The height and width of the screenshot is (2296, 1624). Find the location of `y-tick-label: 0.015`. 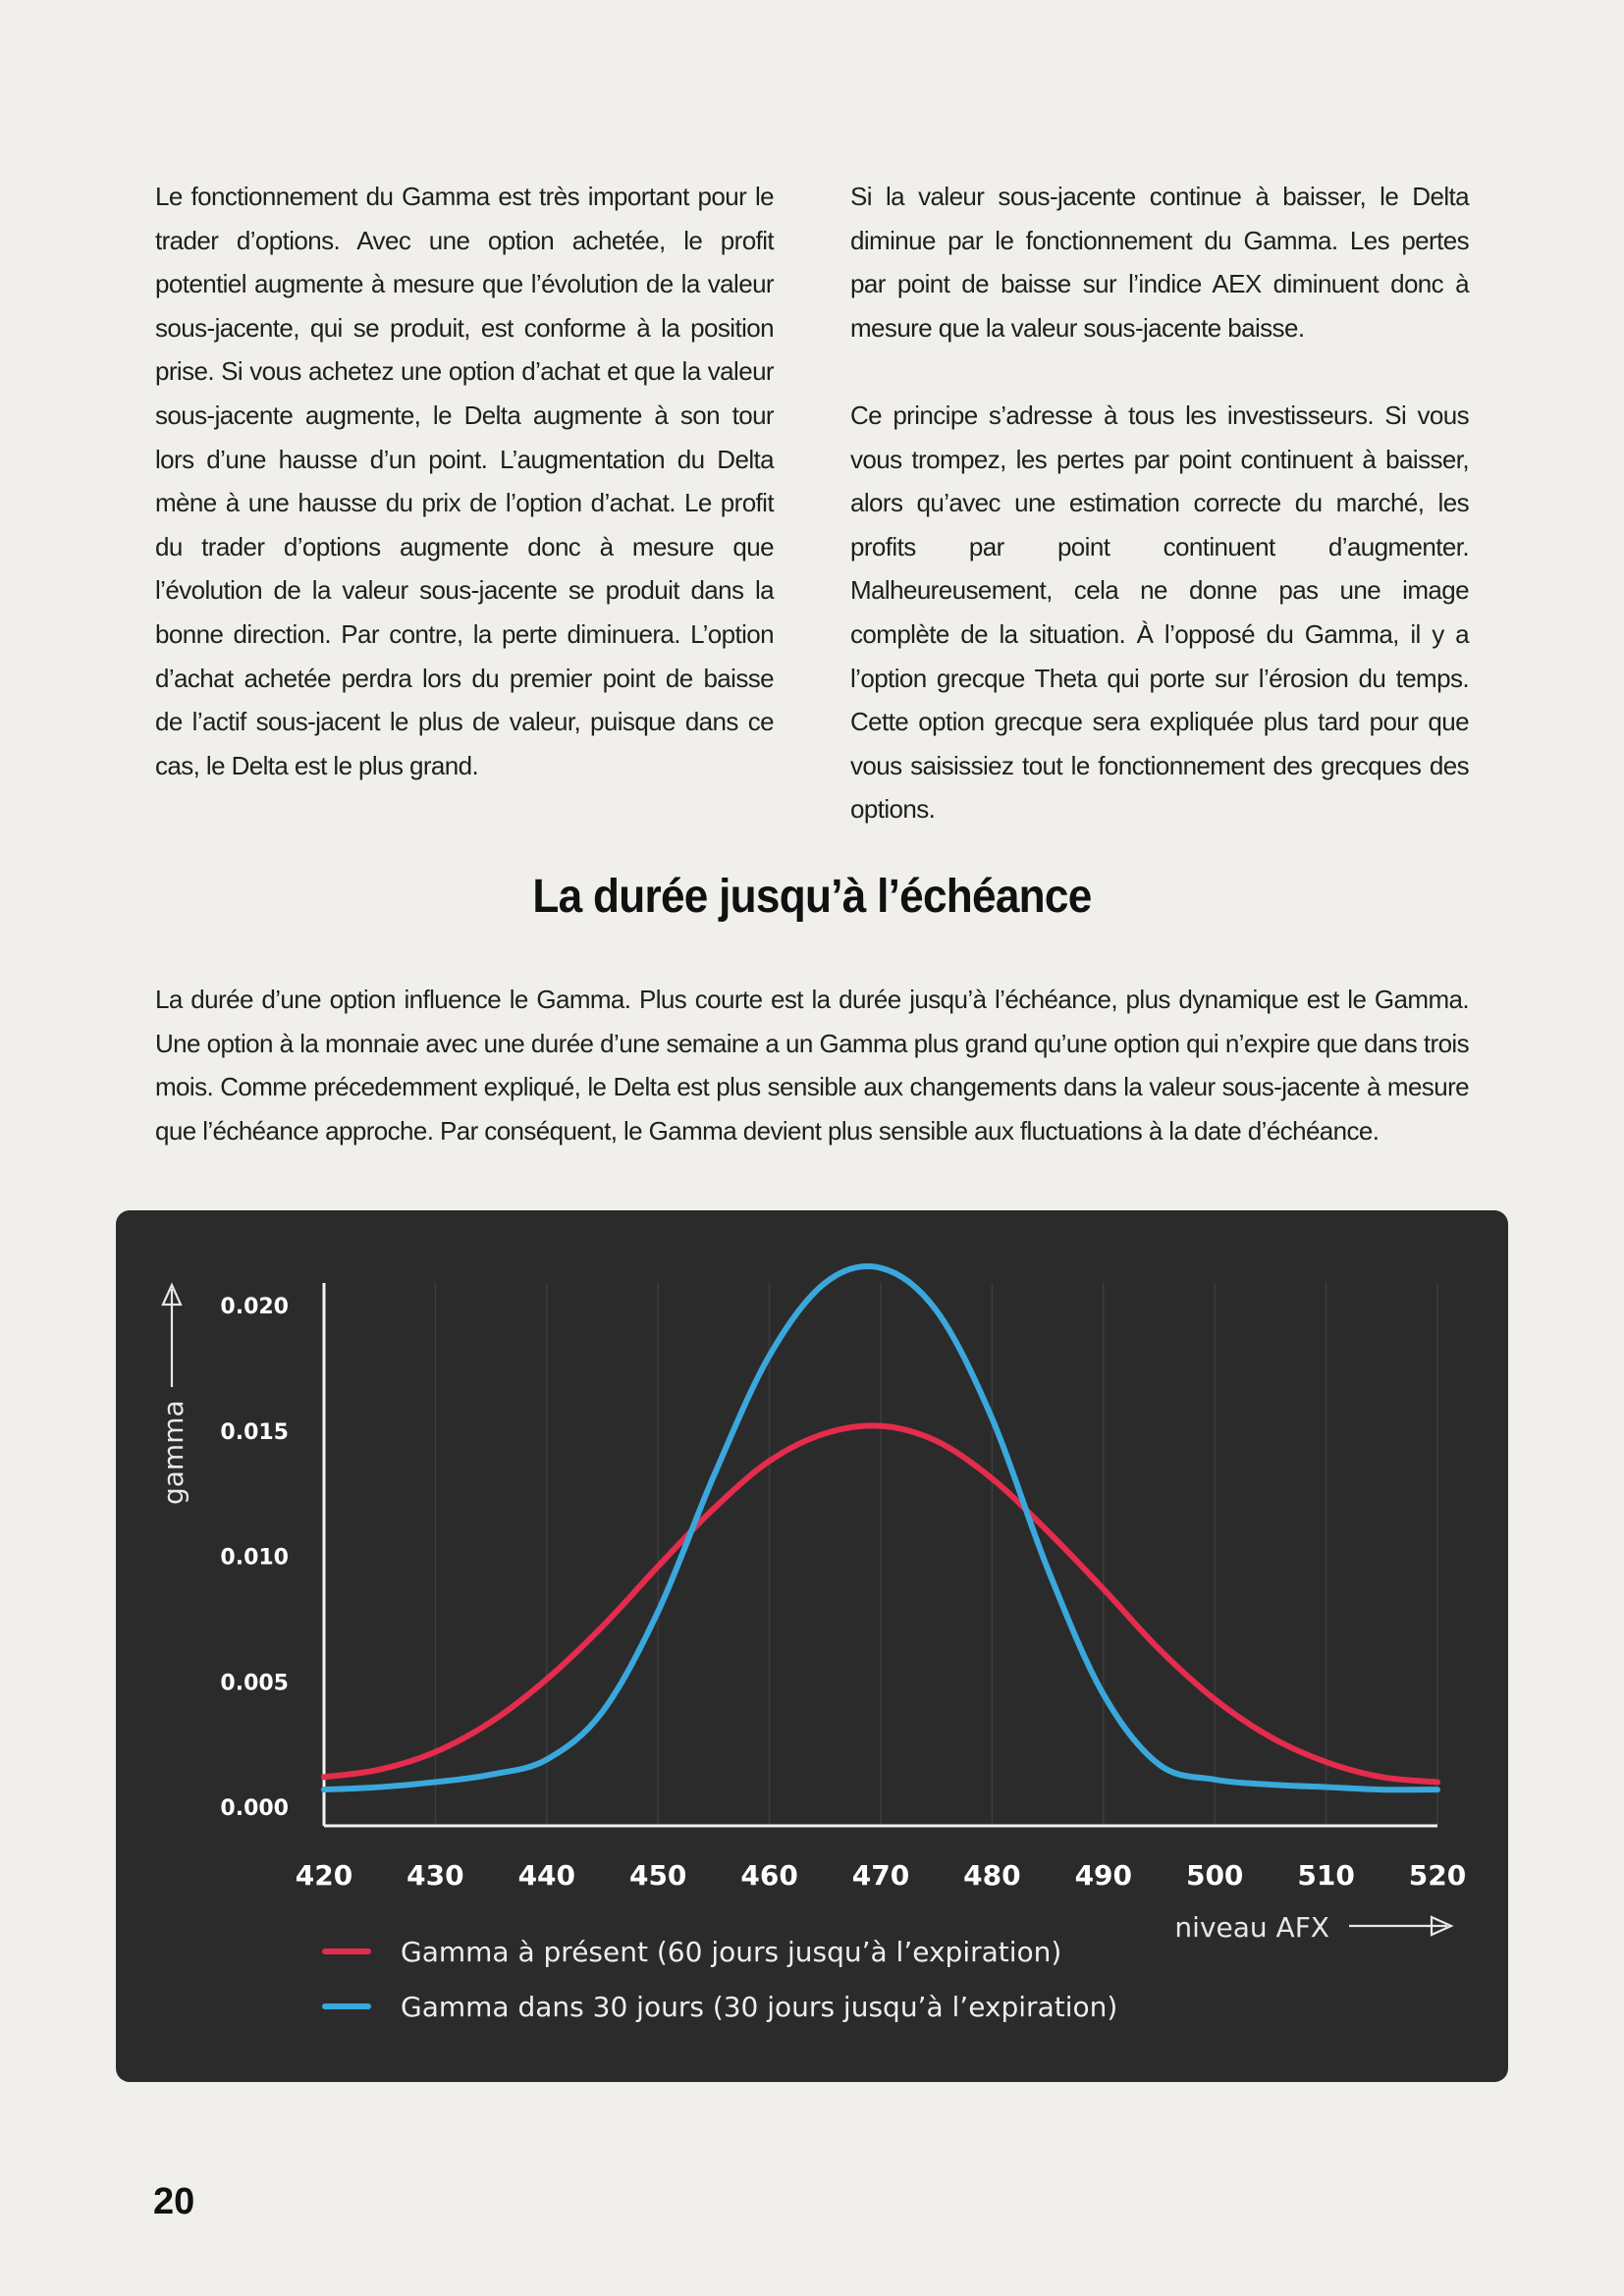

y-tick-label: 0.015 is located at coordinates (254, 1432).